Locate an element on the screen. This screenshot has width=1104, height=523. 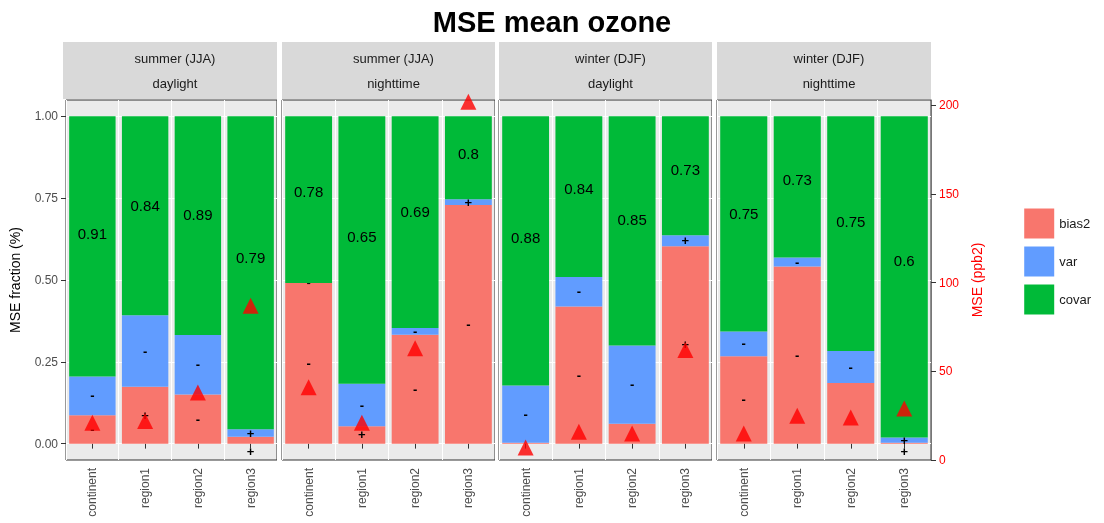
chart-subtitle: daylight is located at coordinates (175, 83).